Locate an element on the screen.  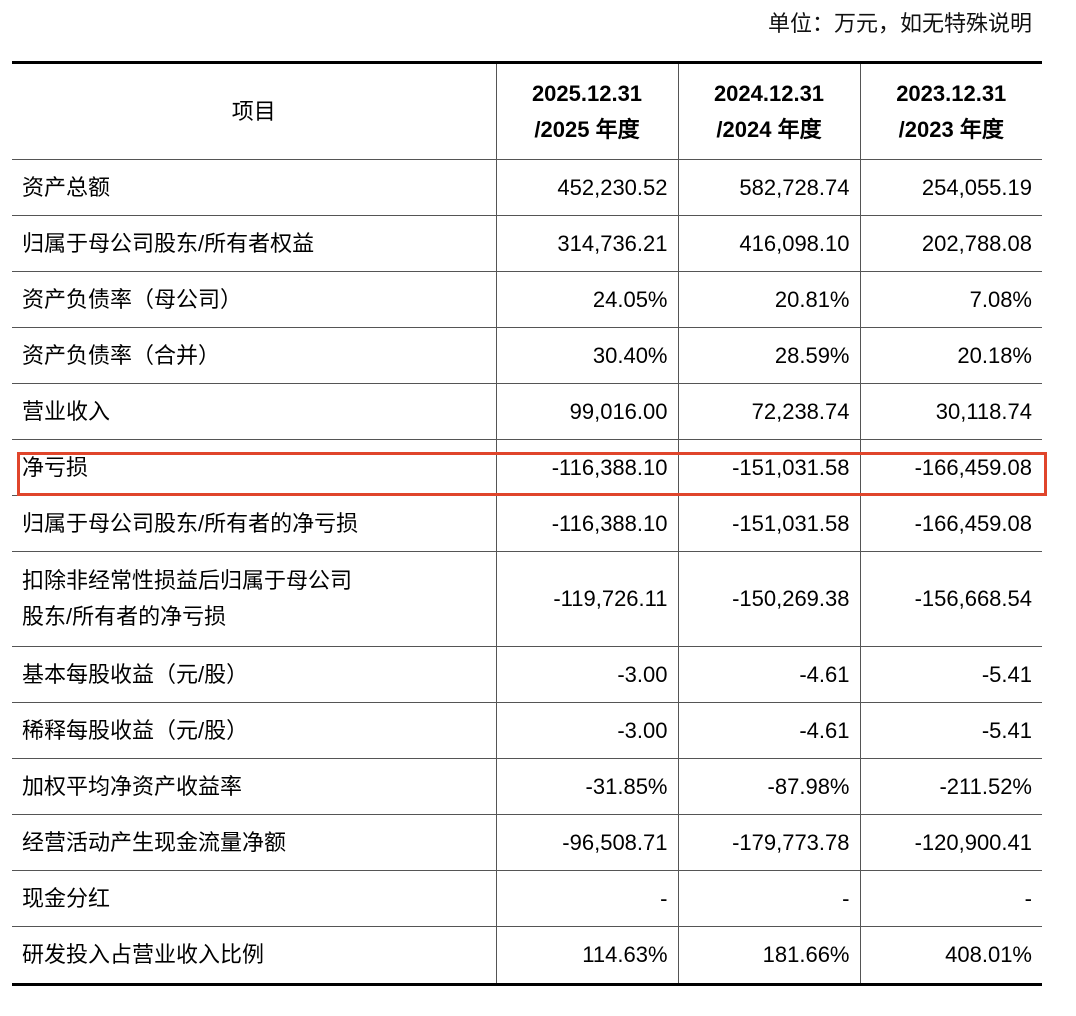
cell-2024: -179,773.78 is located at coordinates (768, 842).